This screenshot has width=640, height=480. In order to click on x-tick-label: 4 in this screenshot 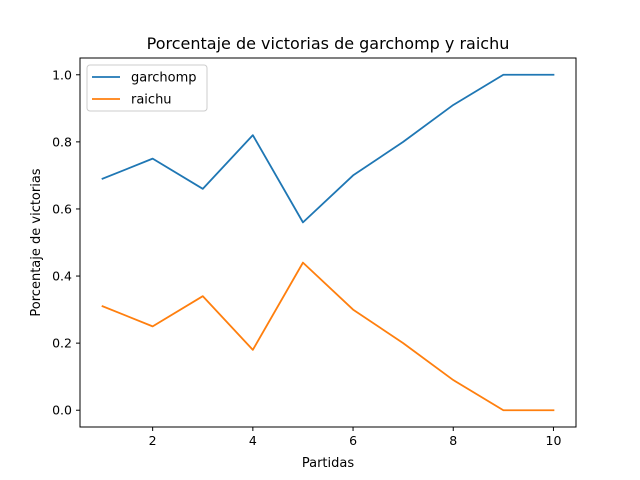, I will do `click(253, 440)`.